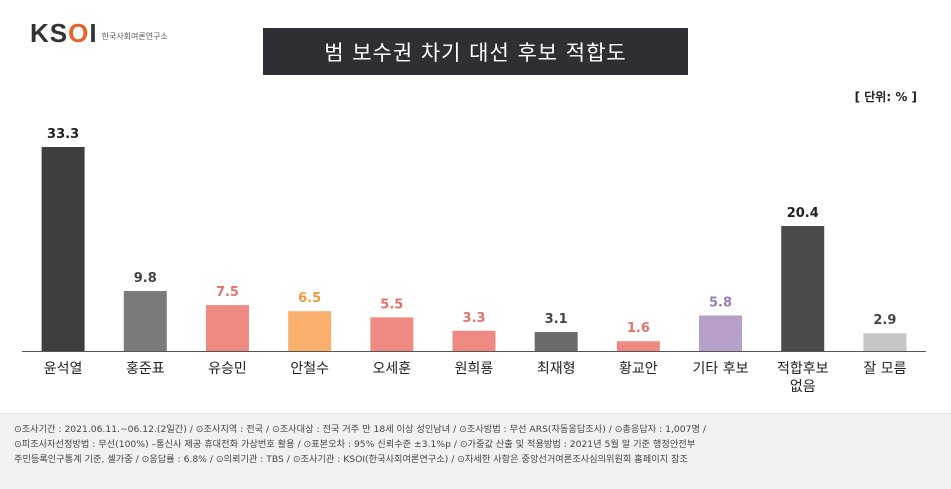  Describe the element at coordinates (884, 369) in the screenshot. I see `category-label-10: 잘 모름` at that location.